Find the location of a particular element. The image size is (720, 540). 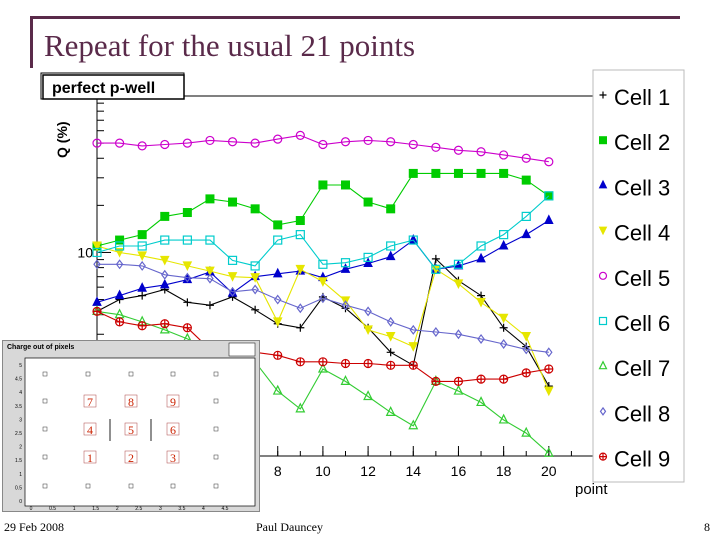

inset-y-tick-label: 2 is located at coordinates (20, 448).